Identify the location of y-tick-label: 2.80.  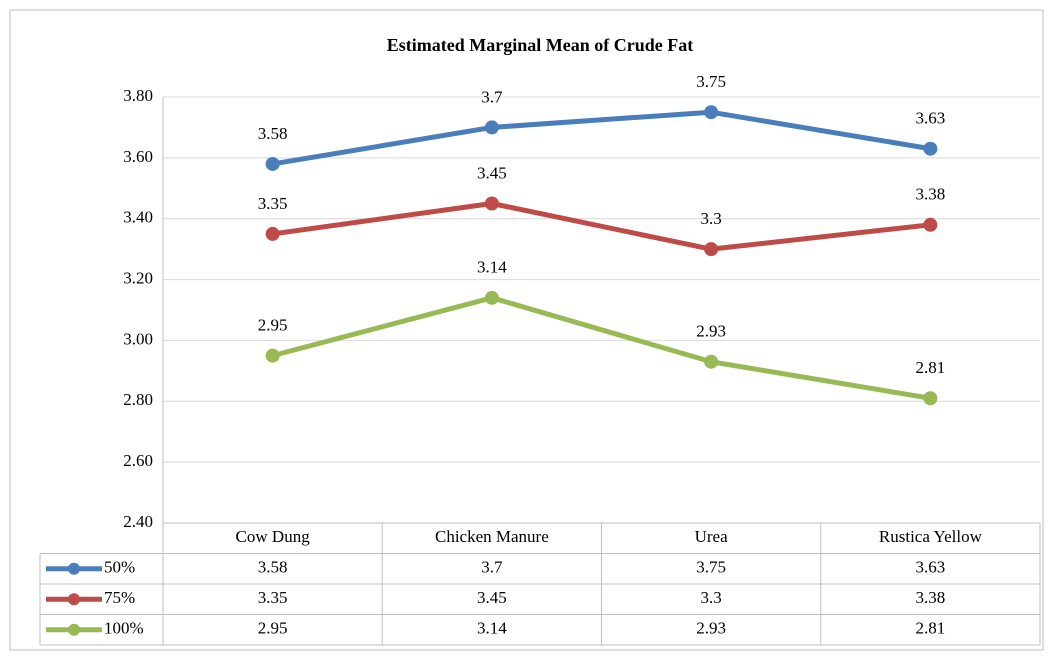
(138, 399).